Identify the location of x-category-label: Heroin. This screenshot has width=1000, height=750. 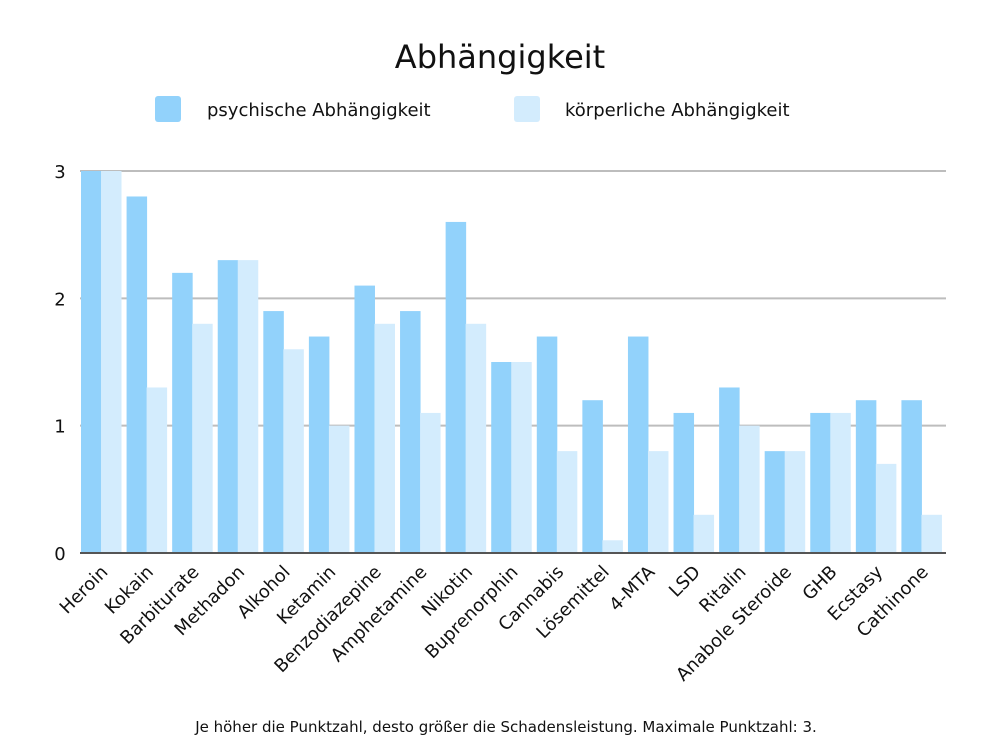
(84, 590).